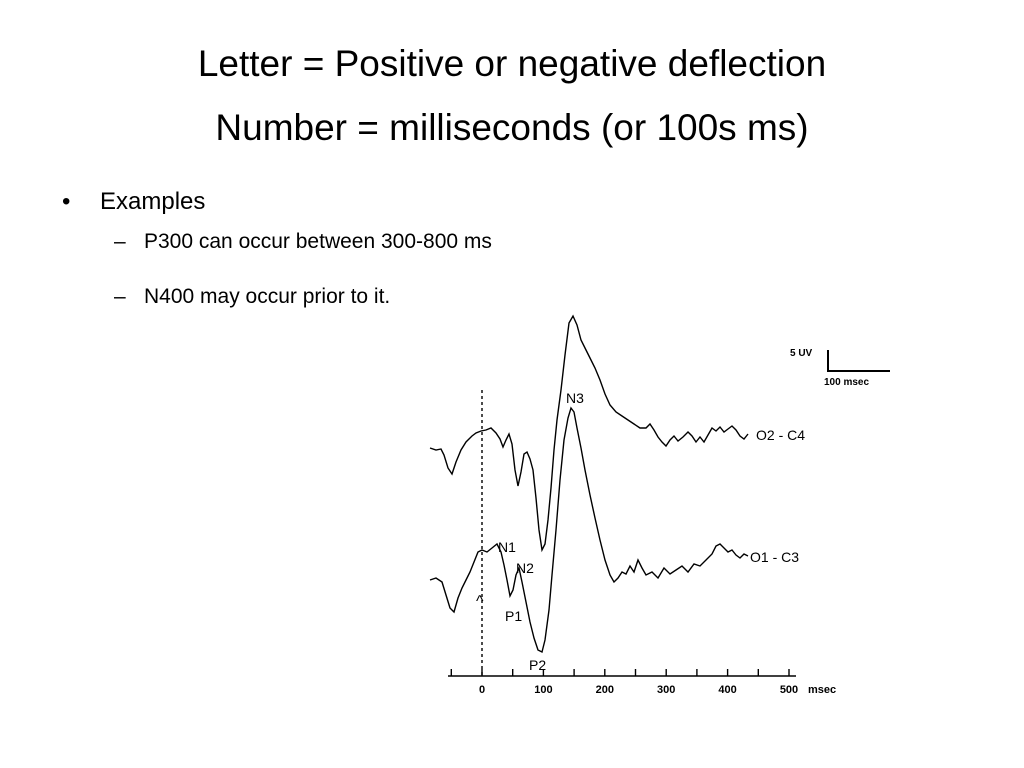  I want to click on bullet-examples: • Examples, so click(133, 202).